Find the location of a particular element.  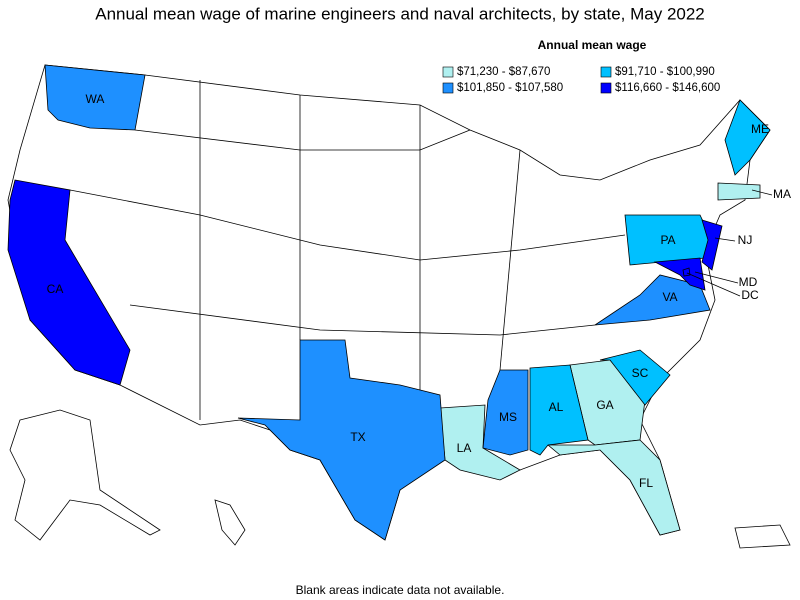

state-label: CA is located at coordinates (55, 289).